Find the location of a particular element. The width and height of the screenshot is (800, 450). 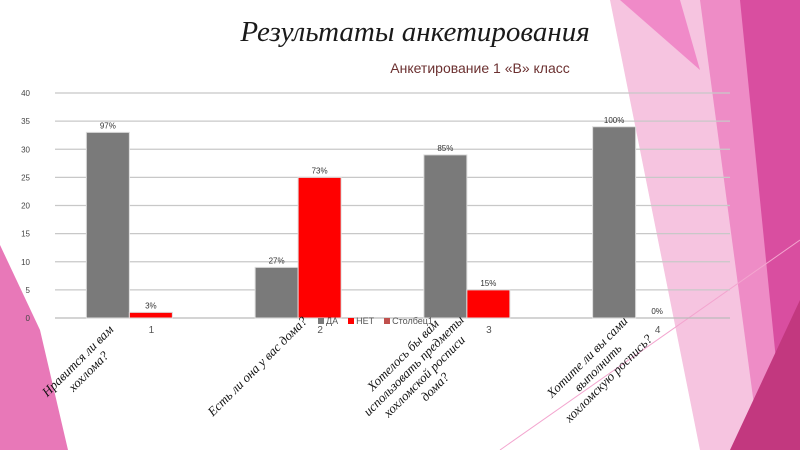

data-label: 27% is located at coordinates (277, 260).